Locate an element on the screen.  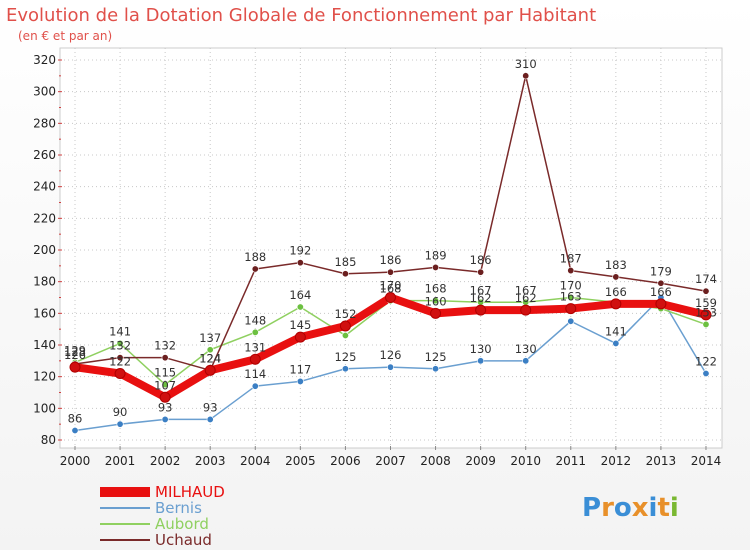
logo-letter: P is located at coordinates (591, 508).